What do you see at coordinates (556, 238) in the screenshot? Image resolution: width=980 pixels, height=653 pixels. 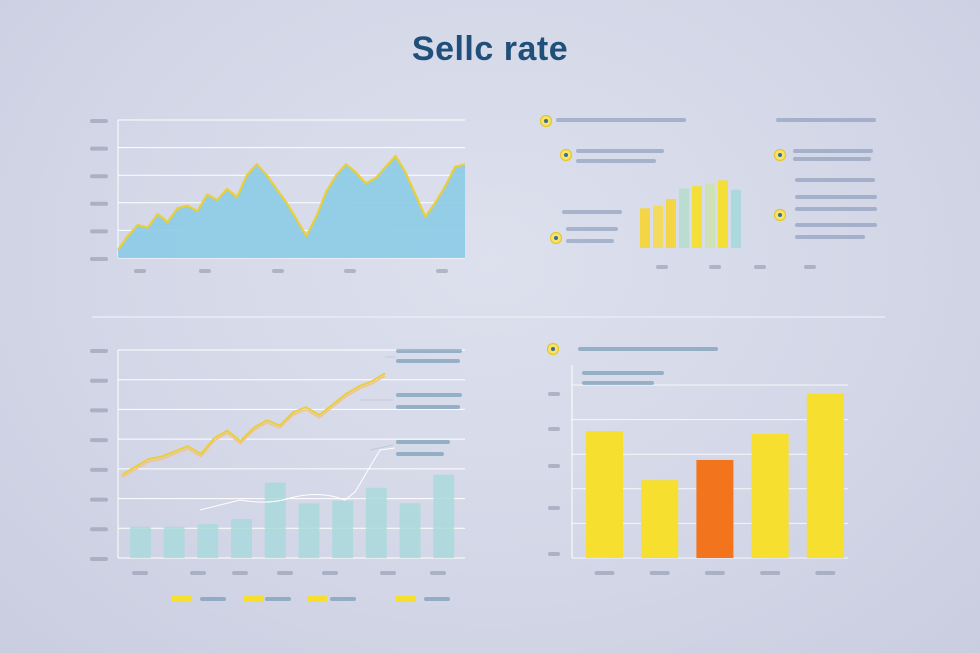 I see `annotation-marker-4-center` at bounding box center [556, 238].